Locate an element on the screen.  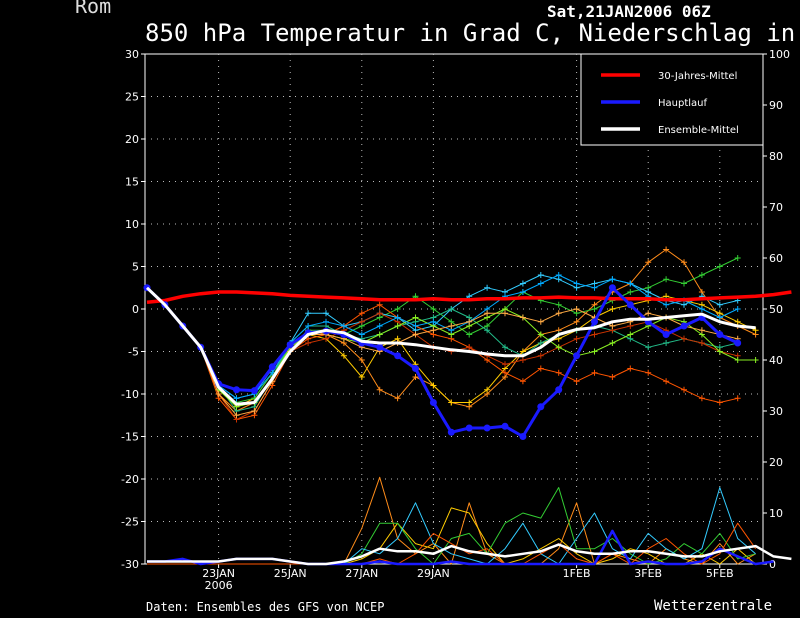
left-tick-label: -15 is located at coordinates (130, 437).